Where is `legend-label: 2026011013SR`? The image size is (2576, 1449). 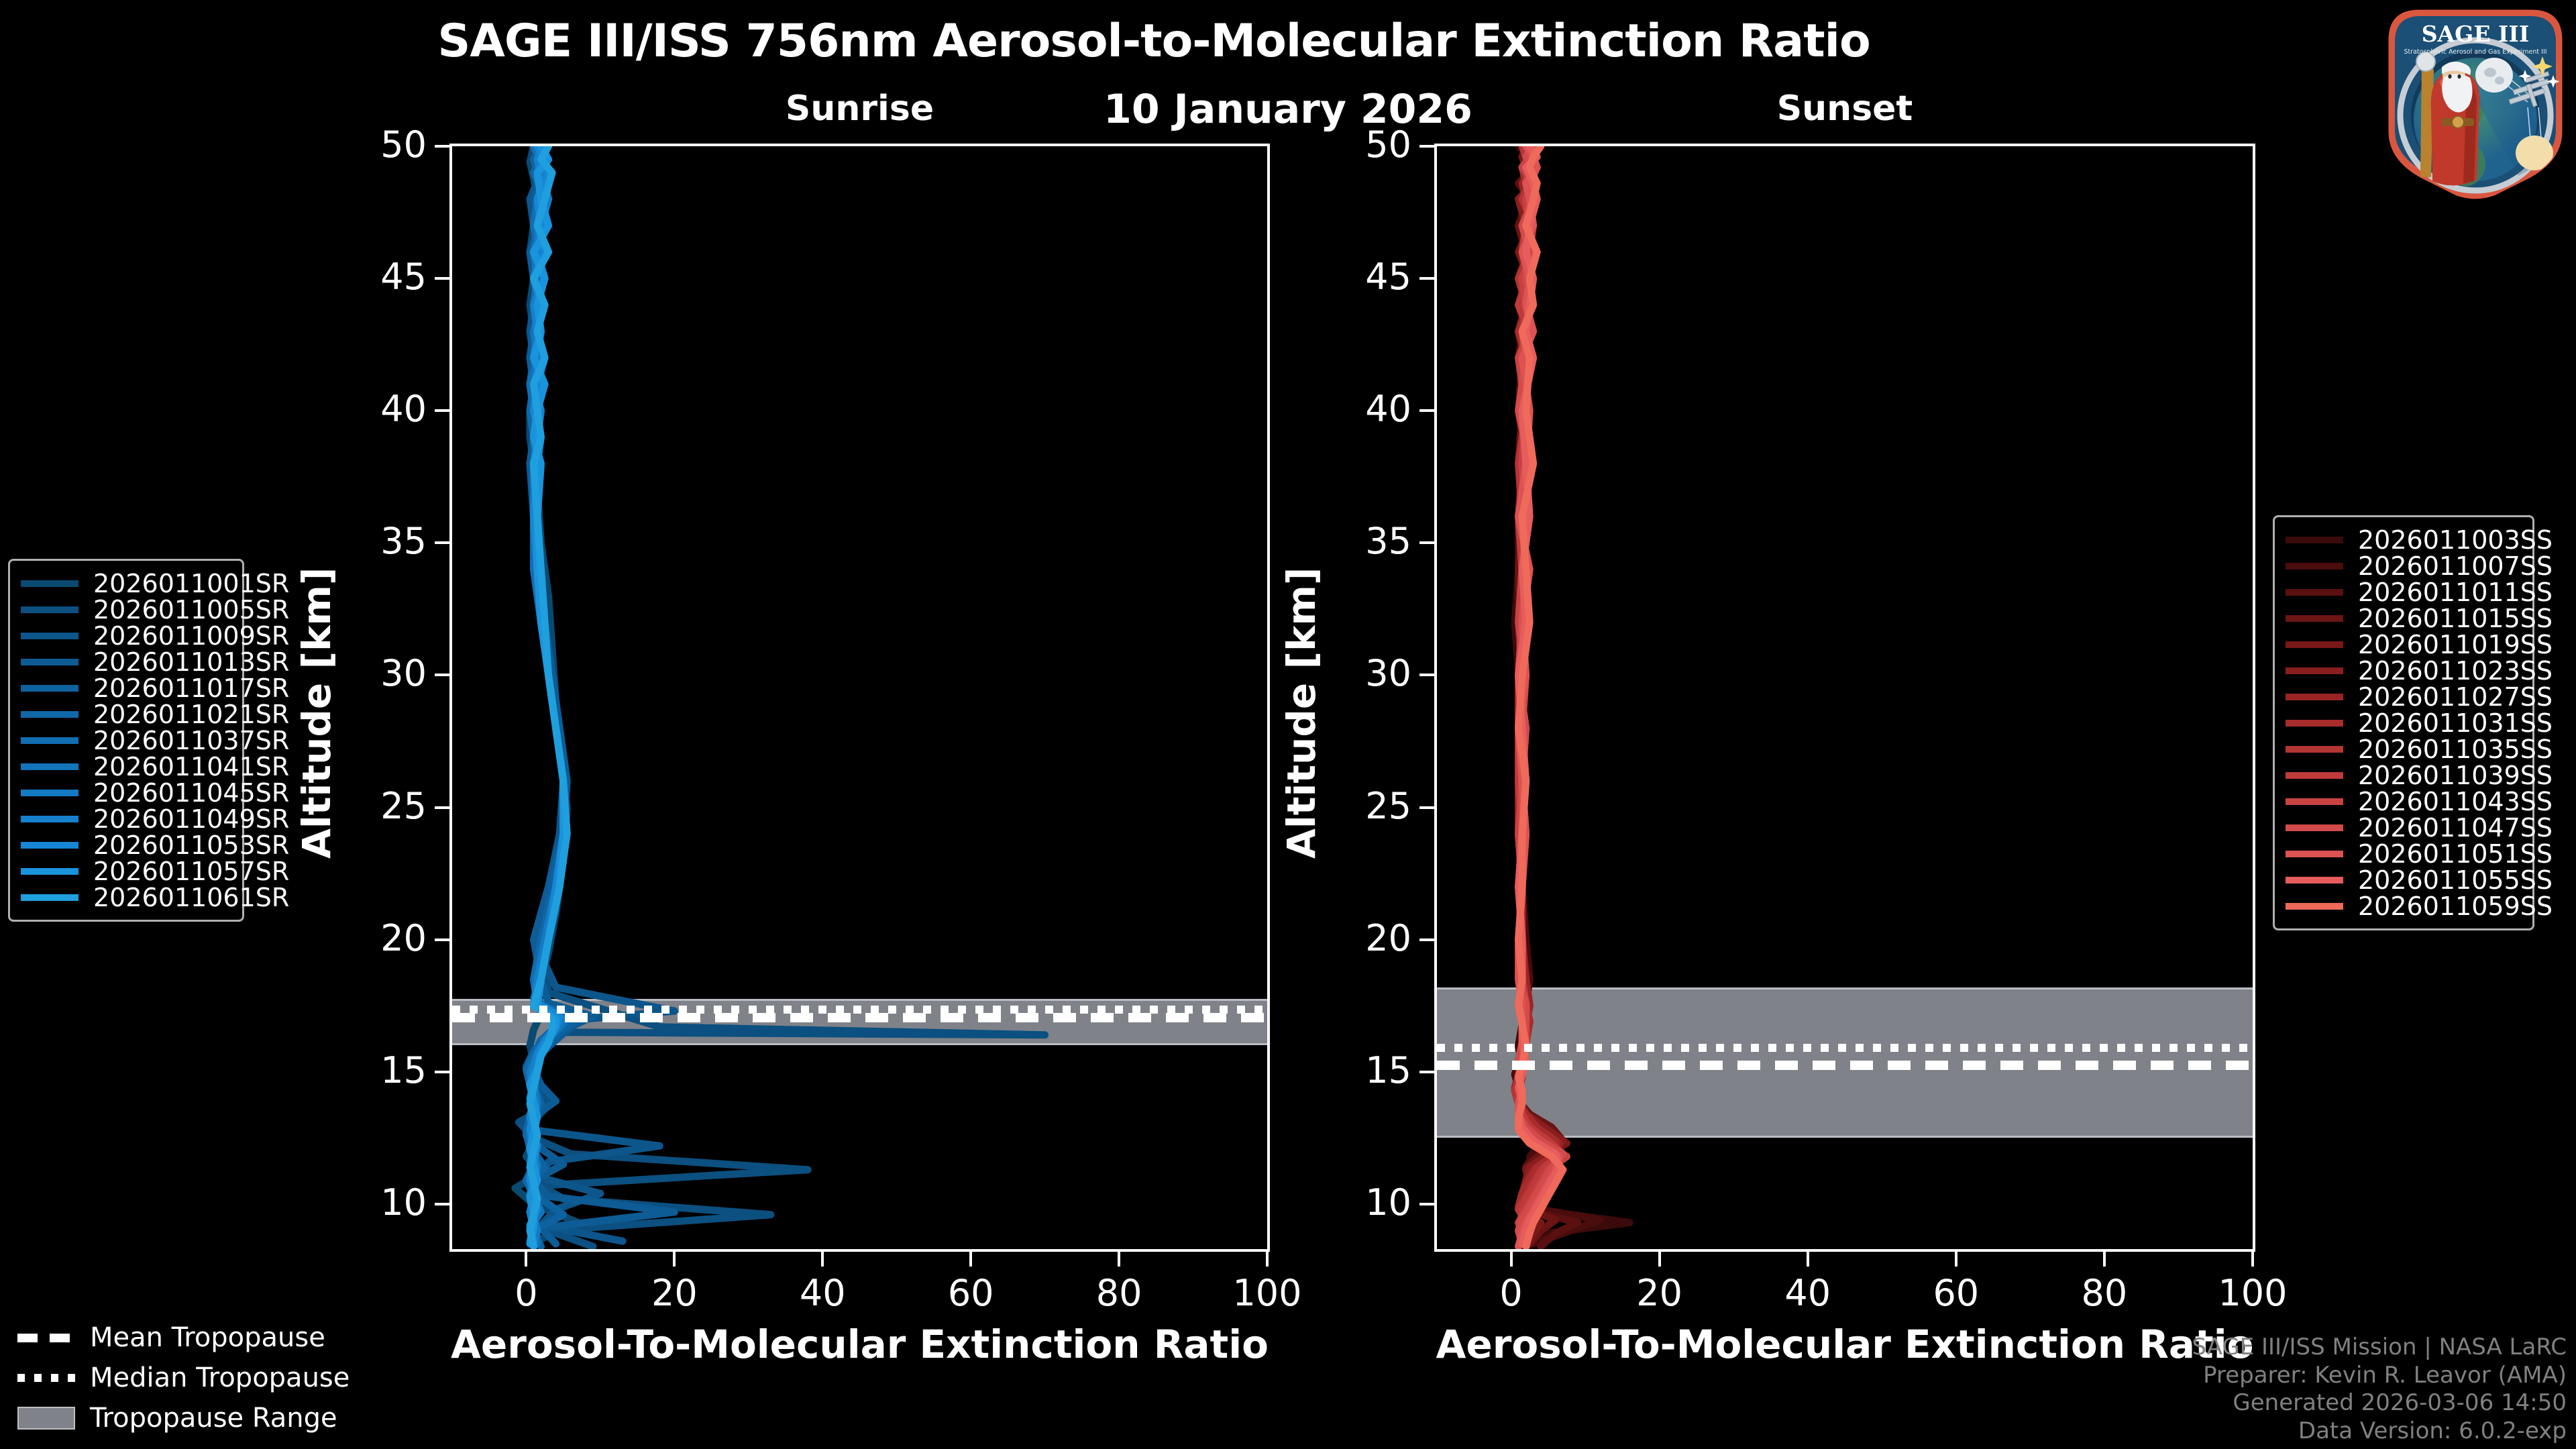
legend-label: 2026011013SR is located at coordinates (191, 662).